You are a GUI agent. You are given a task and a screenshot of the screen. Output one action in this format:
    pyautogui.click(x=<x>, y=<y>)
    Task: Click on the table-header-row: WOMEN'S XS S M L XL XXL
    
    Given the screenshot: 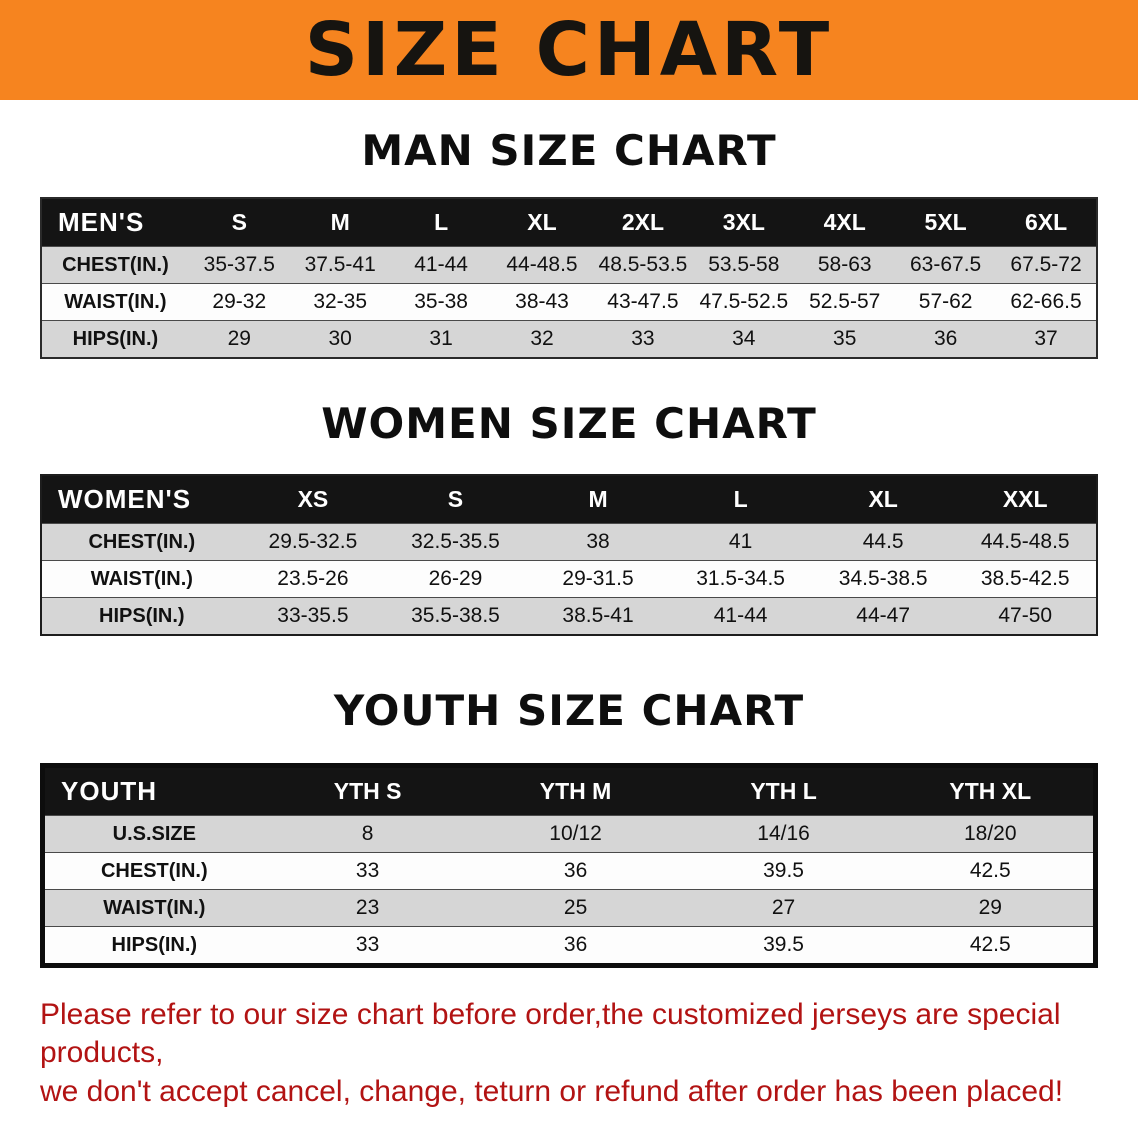 What is the action you would take?
    pyautogui.click(x=569, y=499)
    